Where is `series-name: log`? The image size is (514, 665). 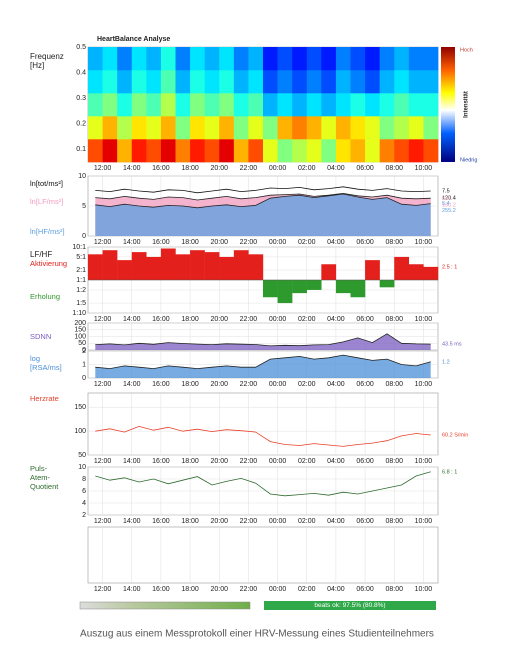 series-name: log is located at coordinates (35, 358).